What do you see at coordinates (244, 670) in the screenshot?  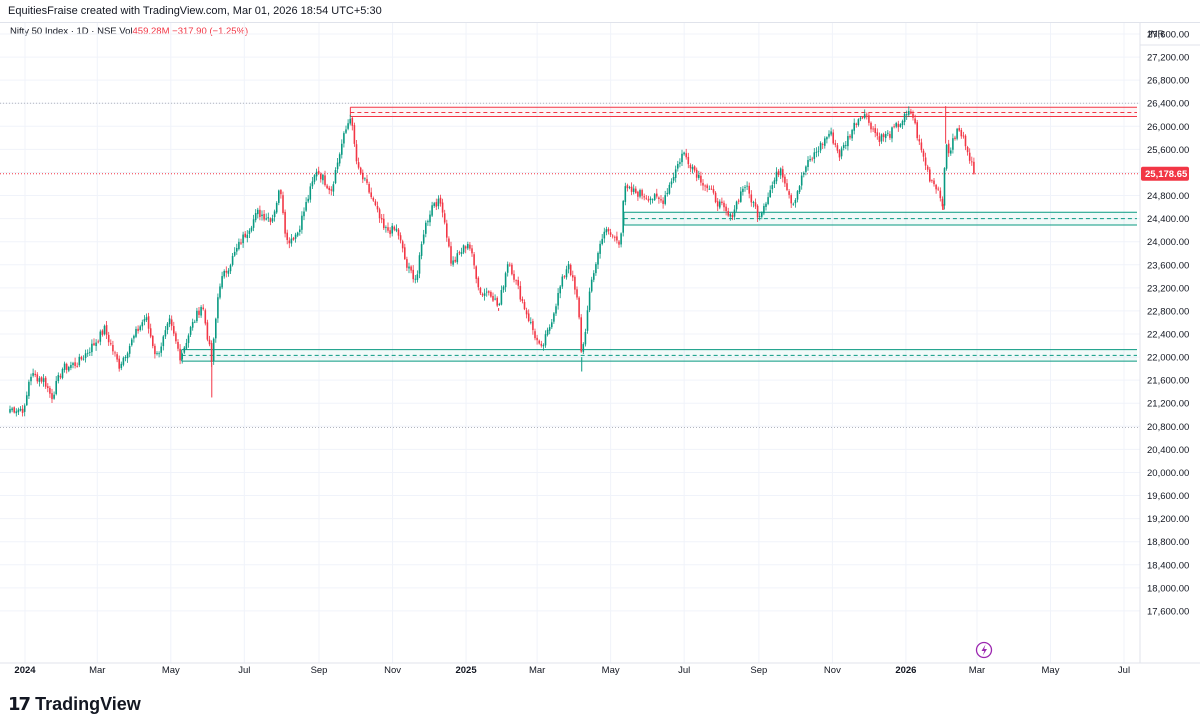 I see `x-tick-label: Jul` at bounding box center [244, 670].